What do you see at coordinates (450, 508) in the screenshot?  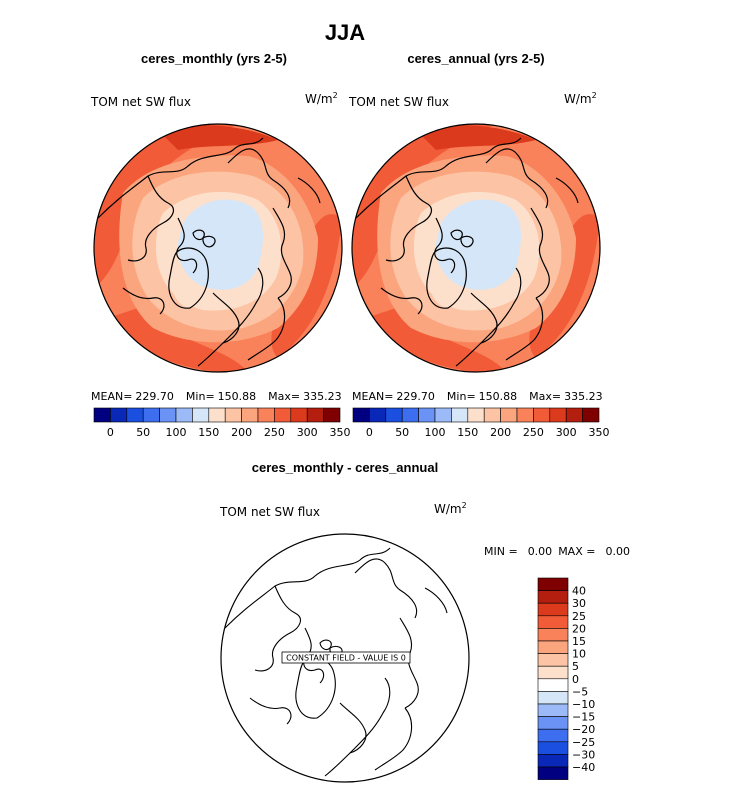 I see `units-label-bottom: W/m2` at bounding box center [450, 508].